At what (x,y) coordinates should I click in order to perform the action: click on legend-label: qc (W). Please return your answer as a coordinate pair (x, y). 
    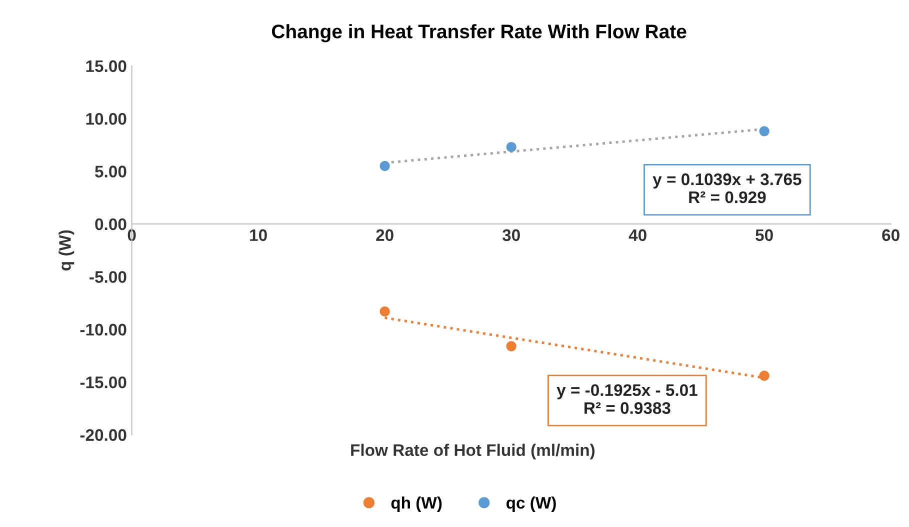
    Looking at the image, I should click on (531, 504).